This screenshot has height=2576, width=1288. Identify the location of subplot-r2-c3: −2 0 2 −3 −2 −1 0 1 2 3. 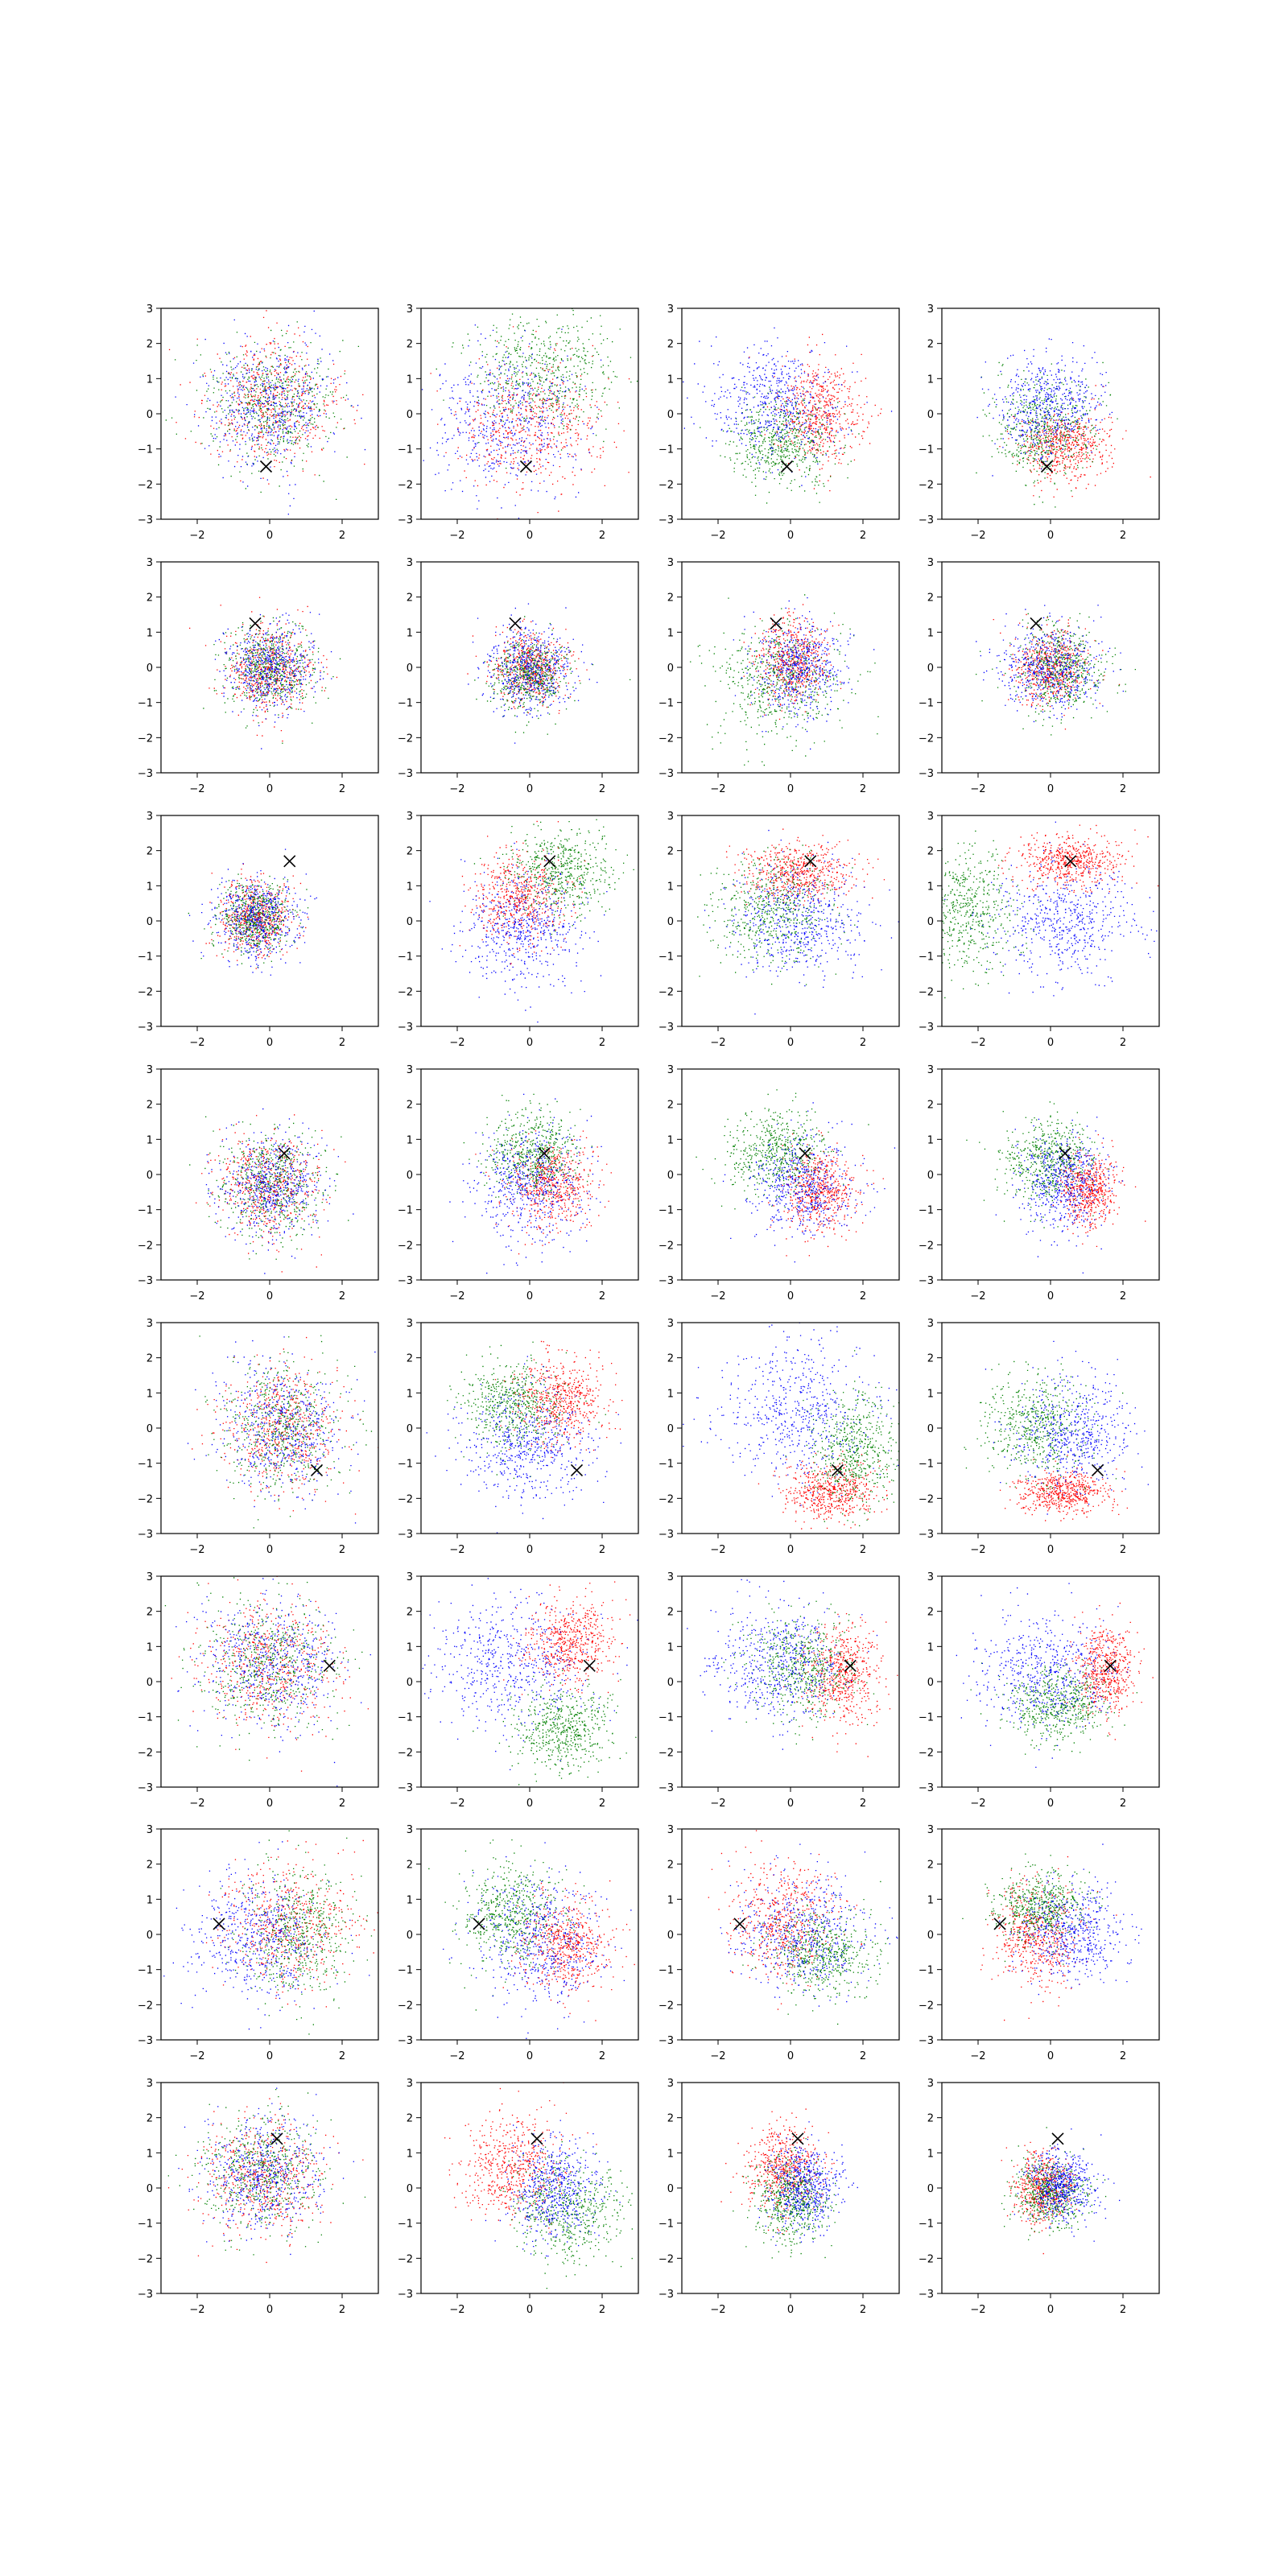
(779, 676).